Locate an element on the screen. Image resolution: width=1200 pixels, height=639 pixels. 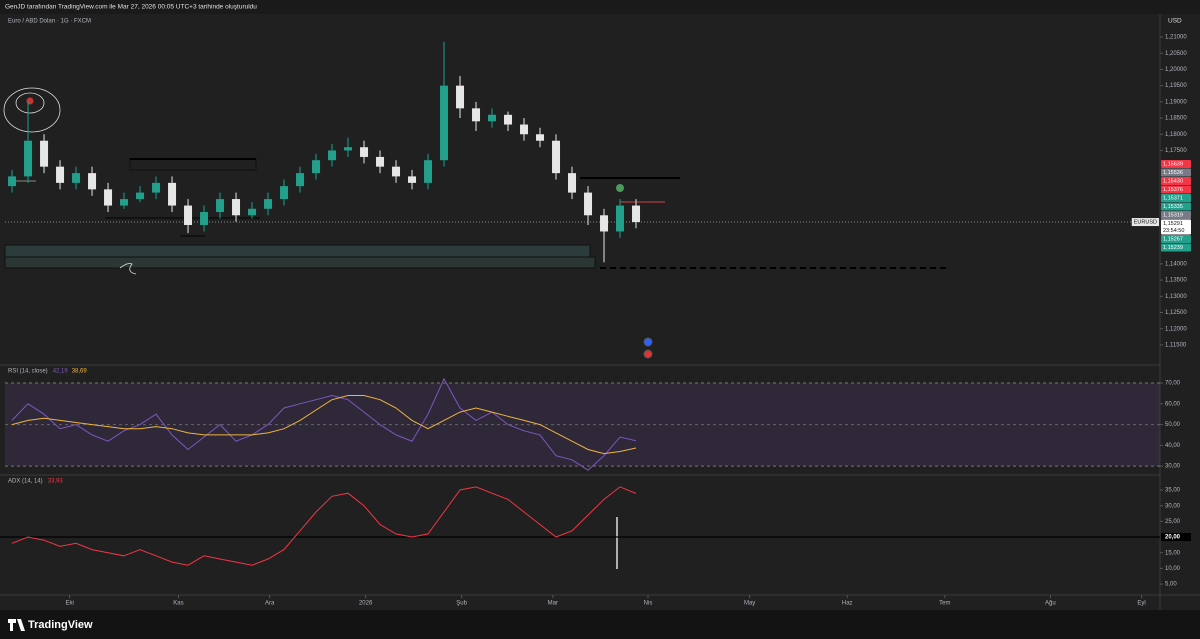
y-tick-label: 25,00 is located at coordinates (1173, 522).